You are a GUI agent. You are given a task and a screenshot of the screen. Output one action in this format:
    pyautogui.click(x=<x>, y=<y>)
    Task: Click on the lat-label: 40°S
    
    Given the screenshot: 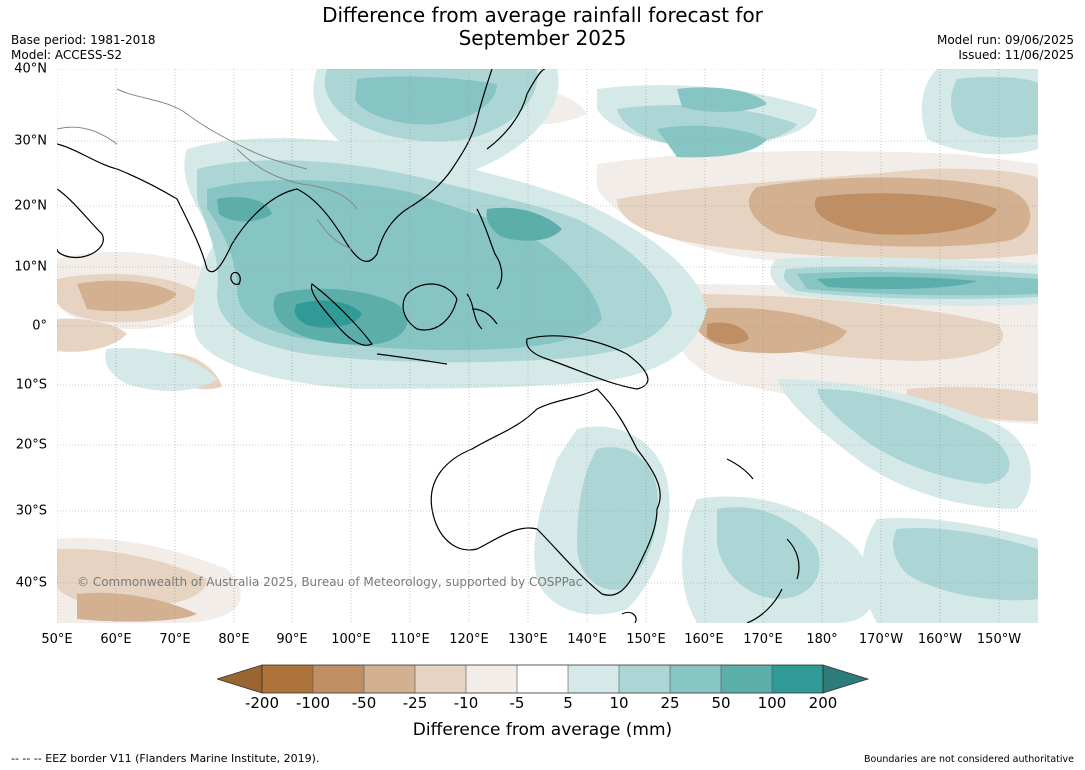 What is the action you would take?
    pyautogui.click(x=31, y=583)
    